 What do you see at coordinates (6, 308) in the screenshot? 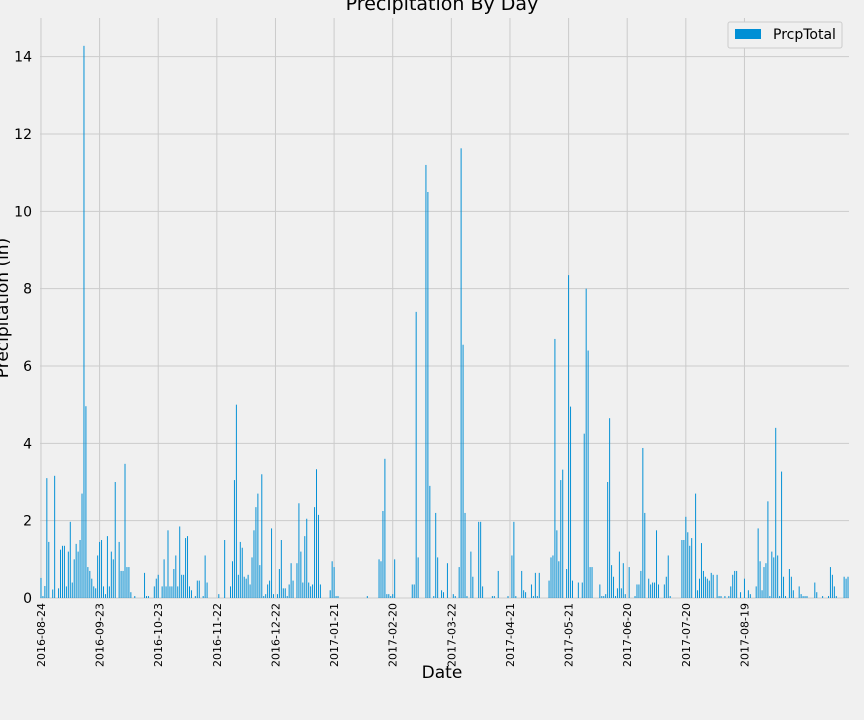
I see `y-axis-label: Precipitation (in)` at bounding box center [6, 308].